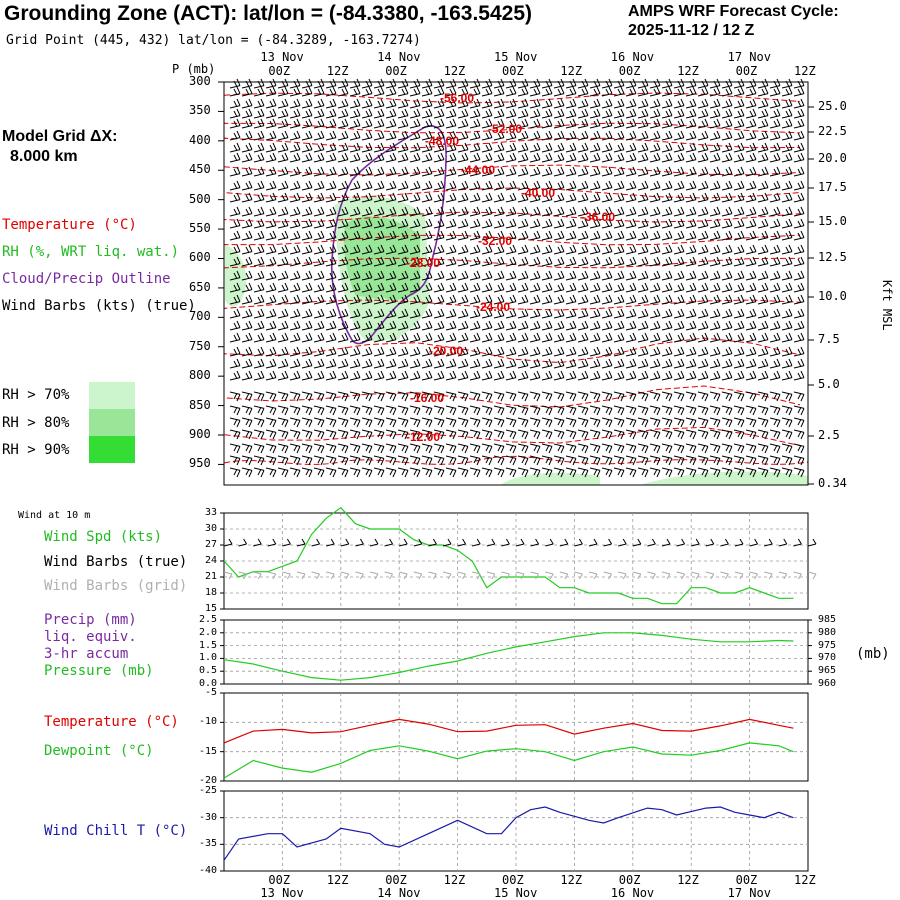 This screenshot has width=900, height=900. Describe the element at coordinates (200, 139) in the screenshot. I see `pressure-tick-label: 400` at that location.